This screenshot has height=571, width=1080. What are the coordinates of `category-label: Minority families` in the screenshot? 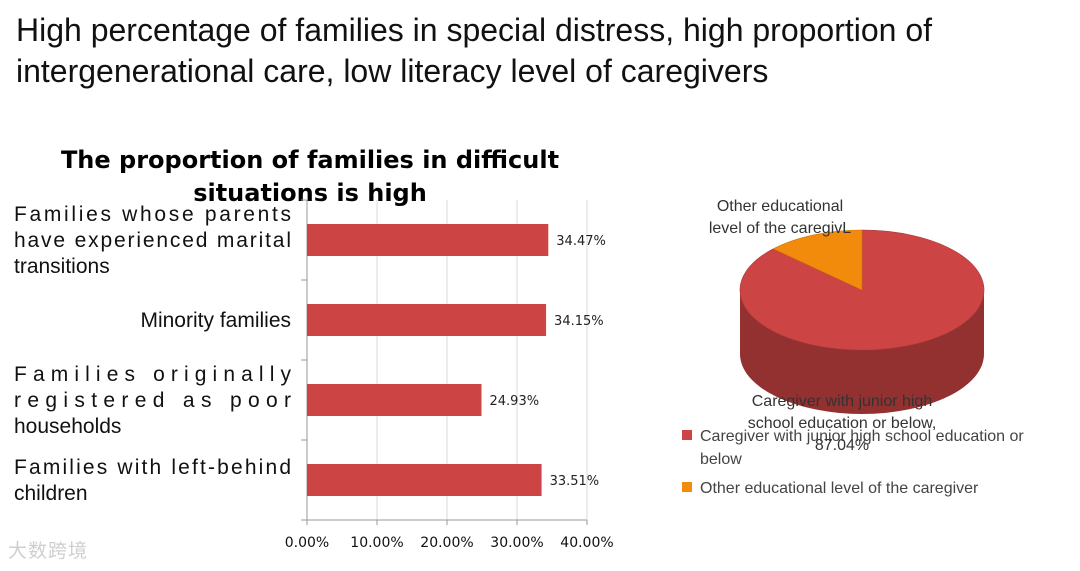 It's located at (215, 320).